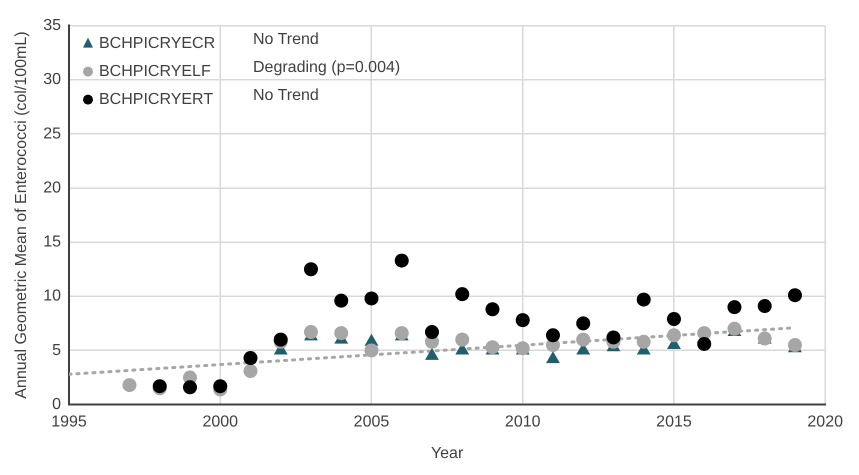  Describe the element at coordinates (52, 242) in the screenshot. I see `y-tick-label: 15` at that location.